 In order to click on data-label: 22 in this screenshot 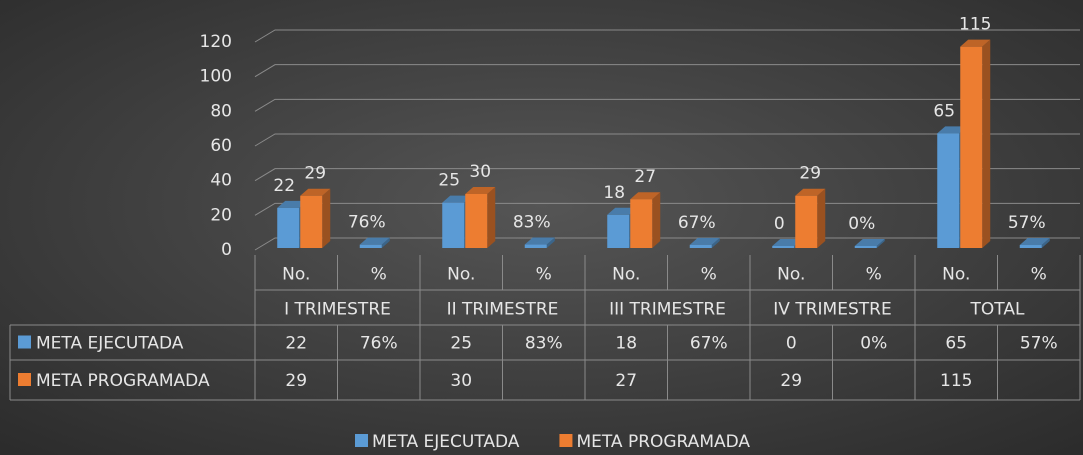, I will do `click(284, 186)`.